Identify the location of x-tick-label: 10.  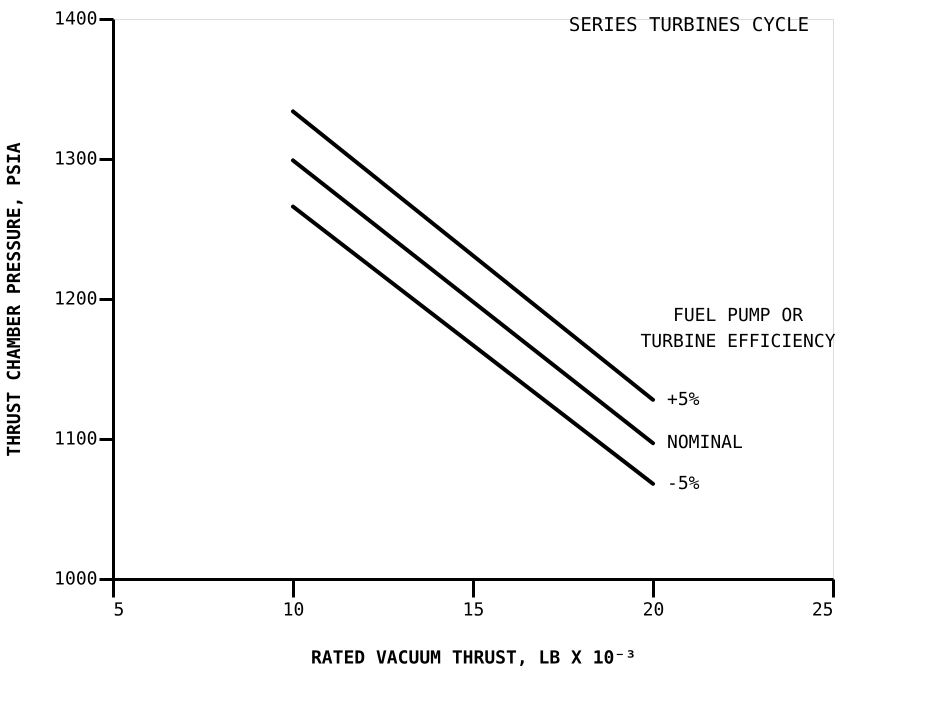
(293, 610).